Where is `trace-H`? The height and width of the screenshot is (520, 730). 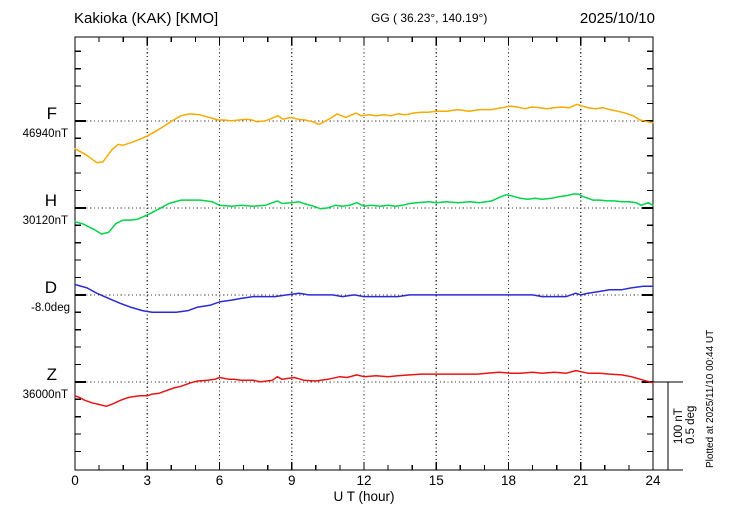
trace-H is located at coordinates (364, 214).